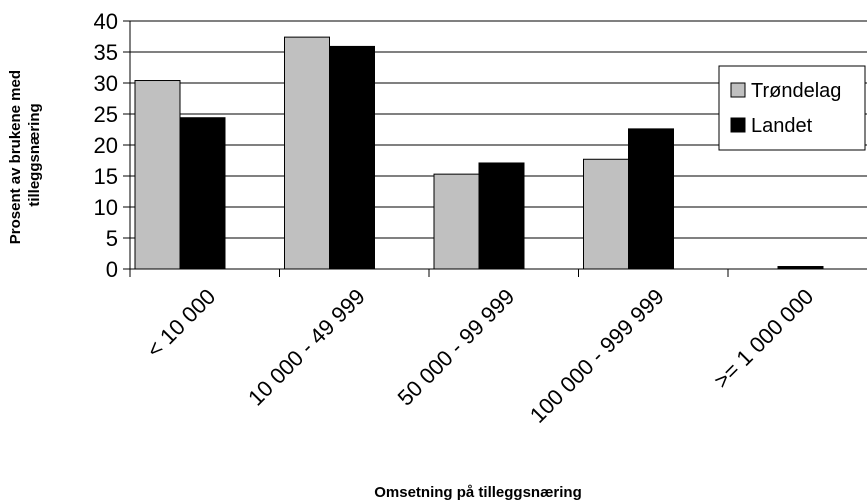 Image resolution: width=867 pixels, height=504 pixels. What do you see at coordinates (106, 21) in the screenshot?
I see `y-tick-label: 40` at bounding box center [106, 21].